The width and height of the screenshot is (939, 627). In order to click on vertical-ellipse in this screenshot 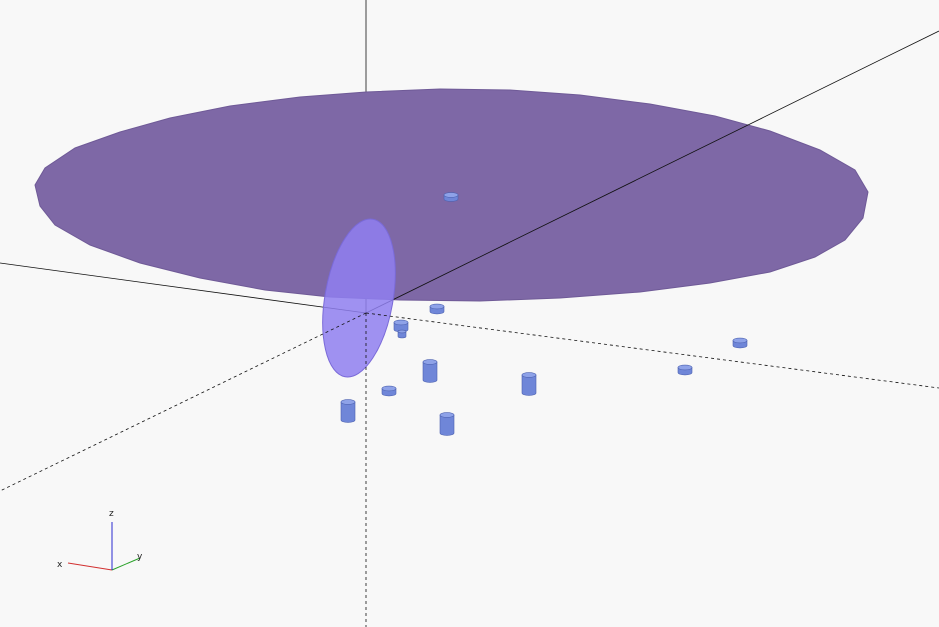, I will do `click(359, 298)`.